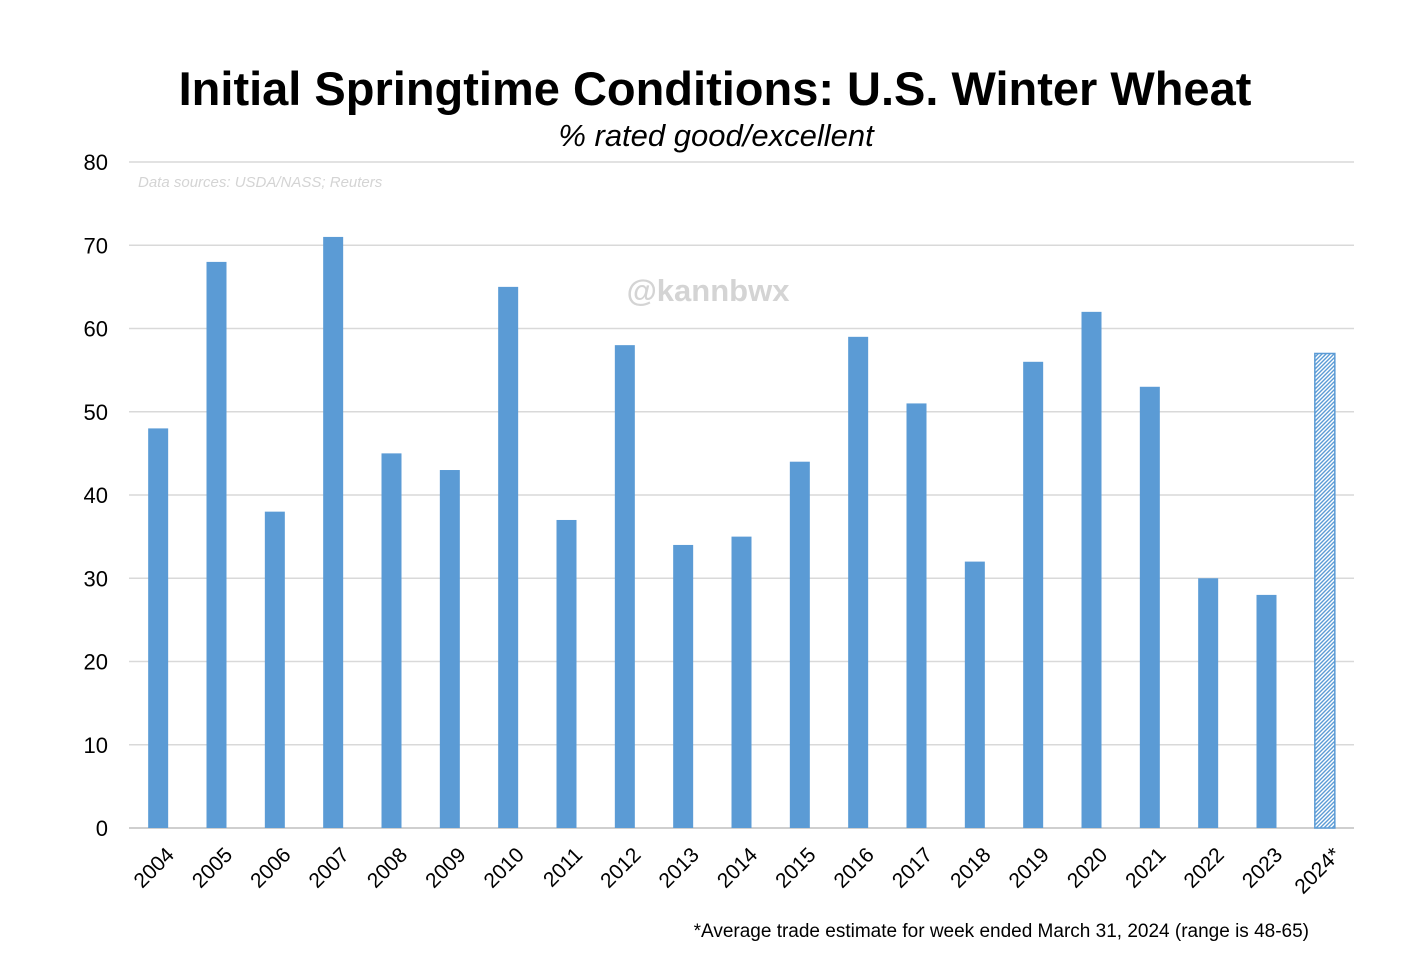 This screenshot has height=980, width=1418. I want to click on chart-subtitle: % rated good/excellent, so click(716, 135).